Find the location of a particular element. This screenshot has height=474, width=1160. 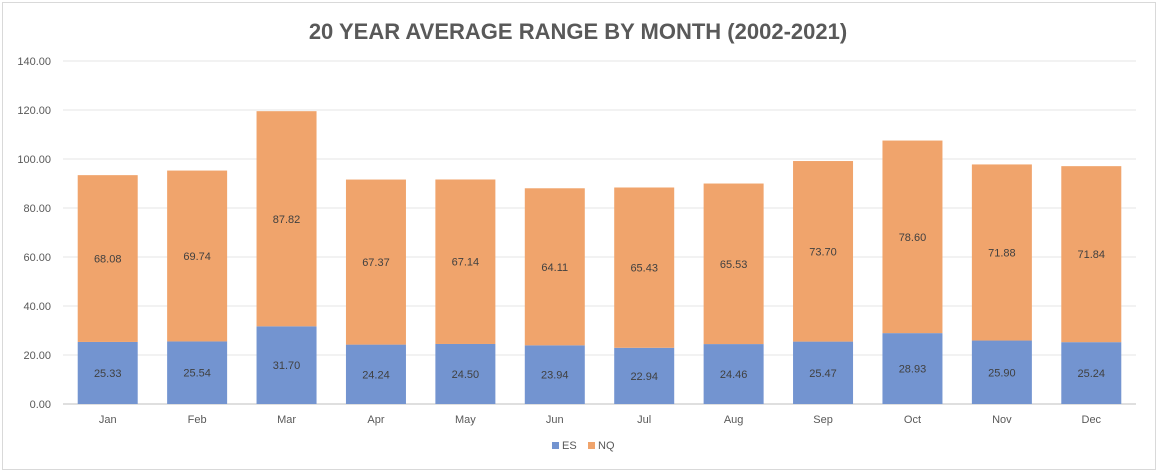

bar-nq-sep is located at coordinates (823, 251).